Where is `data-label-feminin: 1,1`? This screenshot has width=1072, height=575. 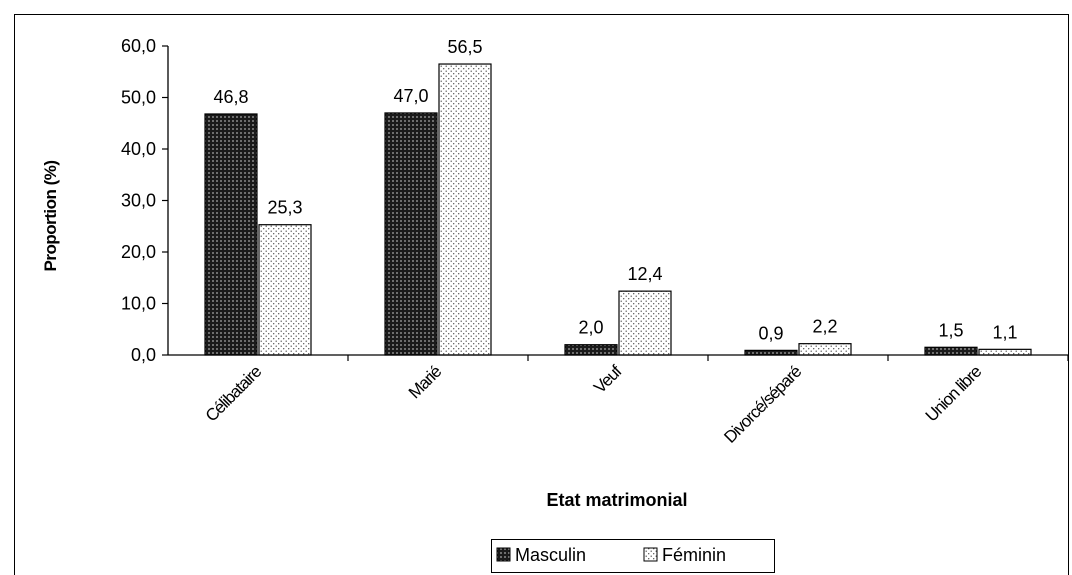
data-label-feminin: 1,1 is located at coordinates (1004, 332).